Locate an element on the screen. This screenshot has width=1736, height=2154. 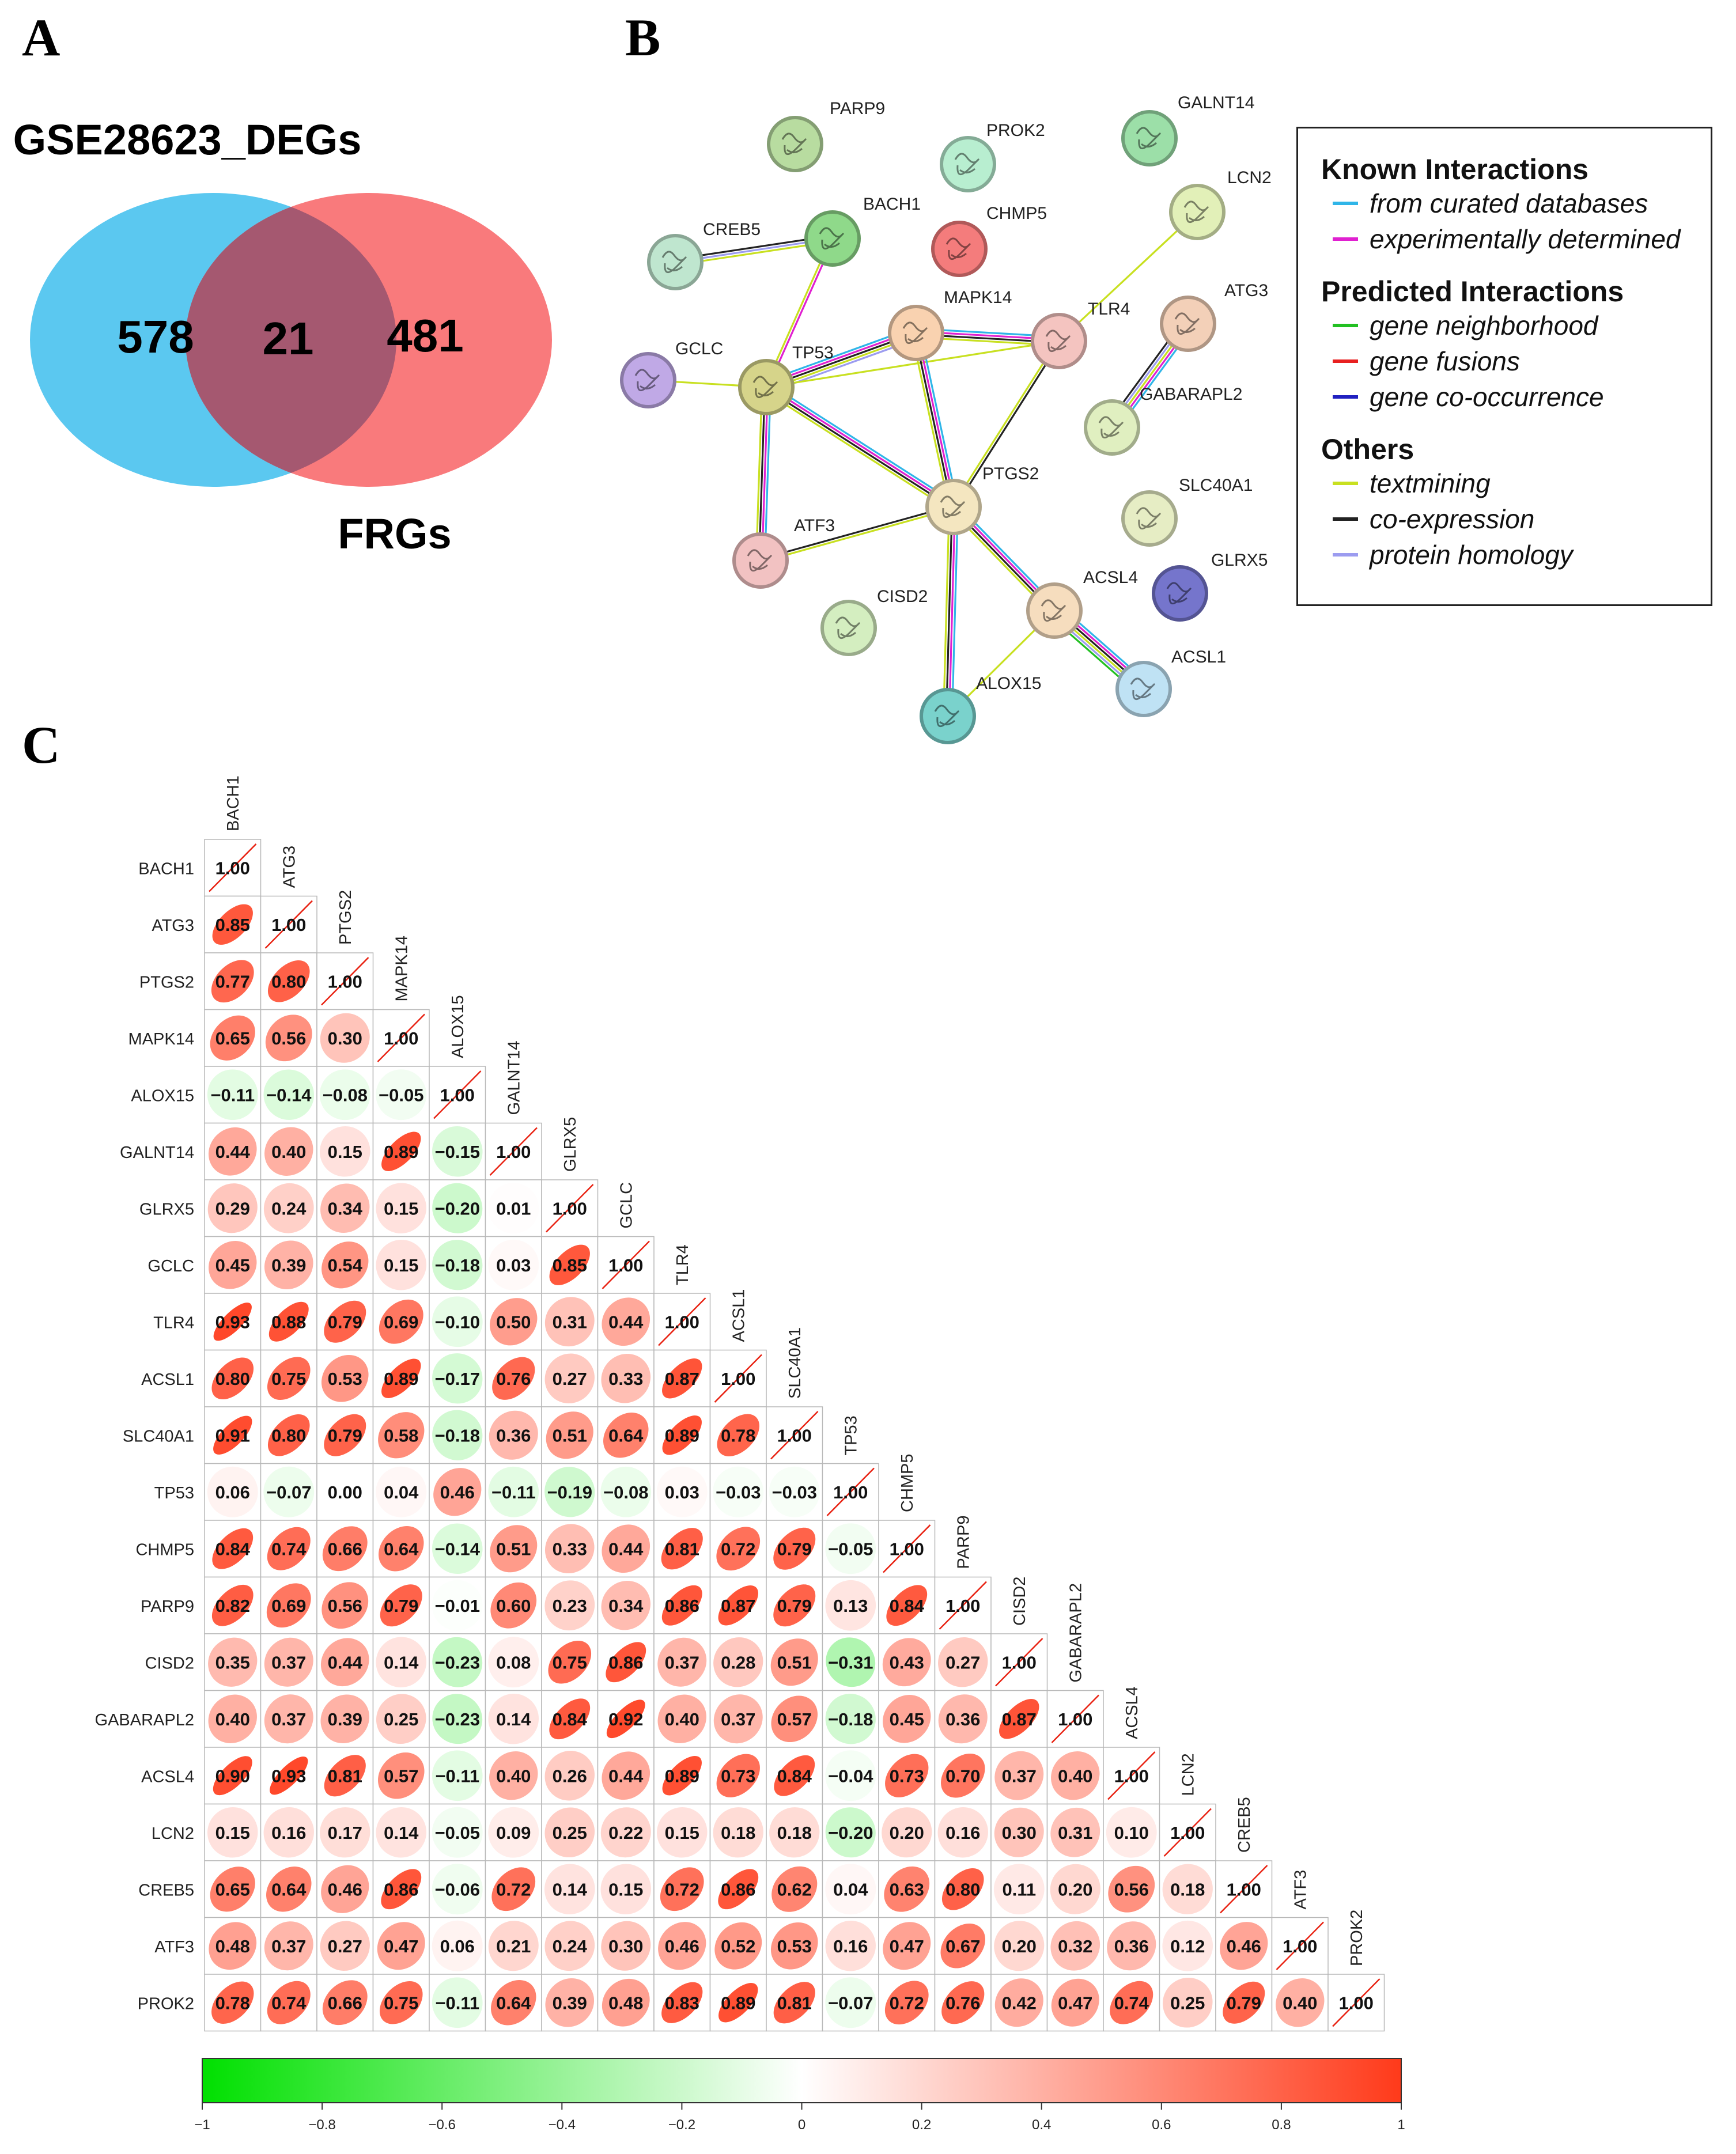
matrix-cell: 1.00 is located at coordinates (738, 1378).